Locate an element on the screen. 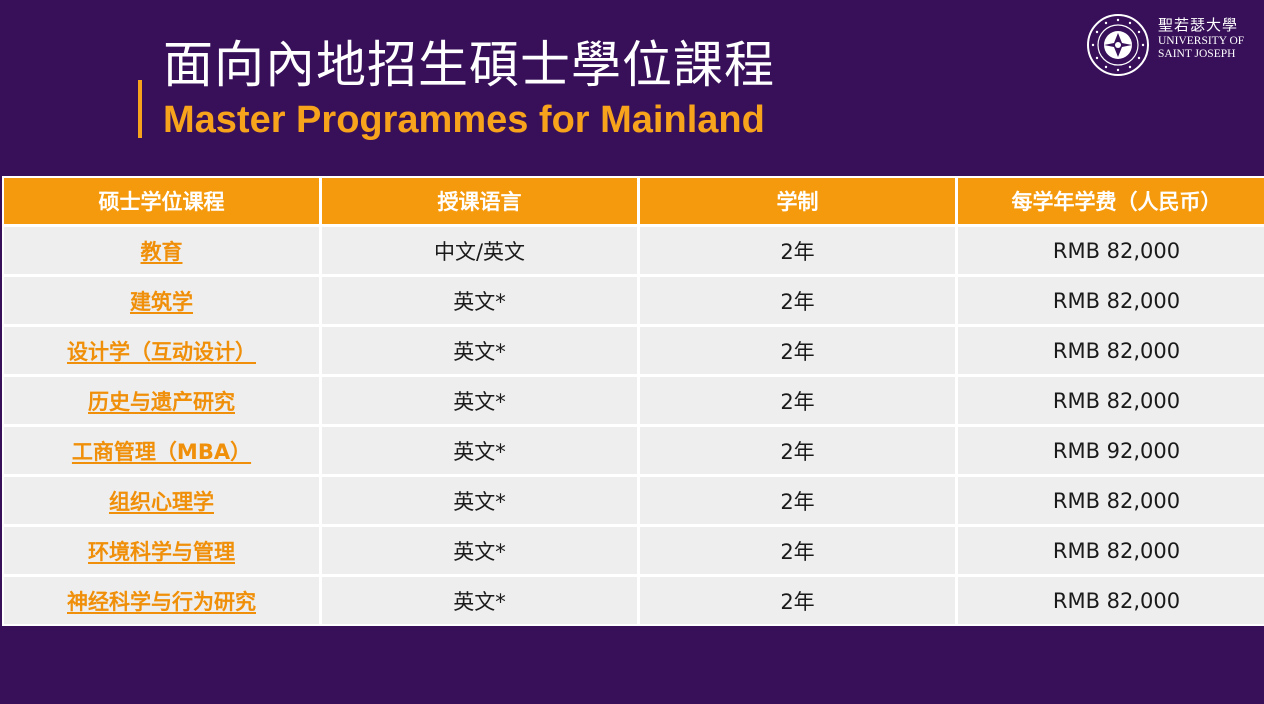 The width and height of the screenshot is (1264, 704). programme-link: 神经科学与行为研究 is located at coordinates (161, 601).